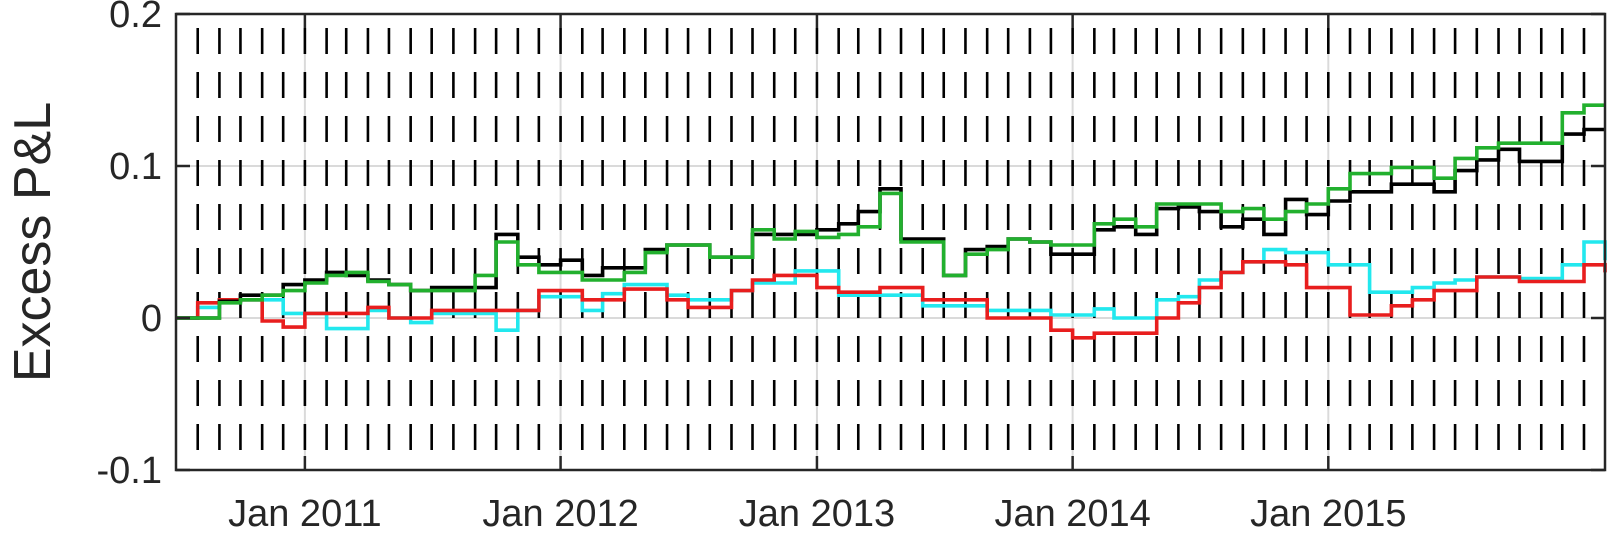 The height and width of the screenshot is (552, 1612). Describe the element at coordinates (817, 514) in the screenshot. I see `x-tick-label-2: Jan 2013` at that location.